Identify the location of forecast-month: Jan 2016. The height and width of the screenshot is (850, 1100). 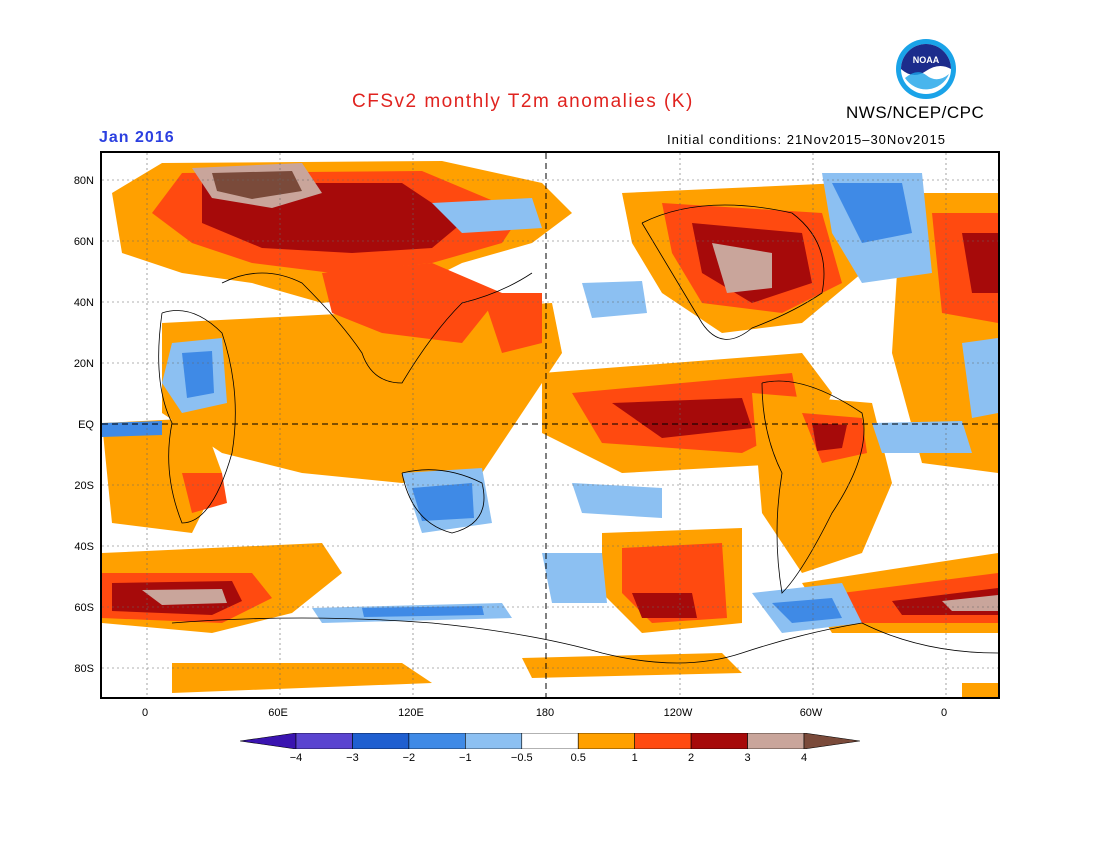
(137, 137).